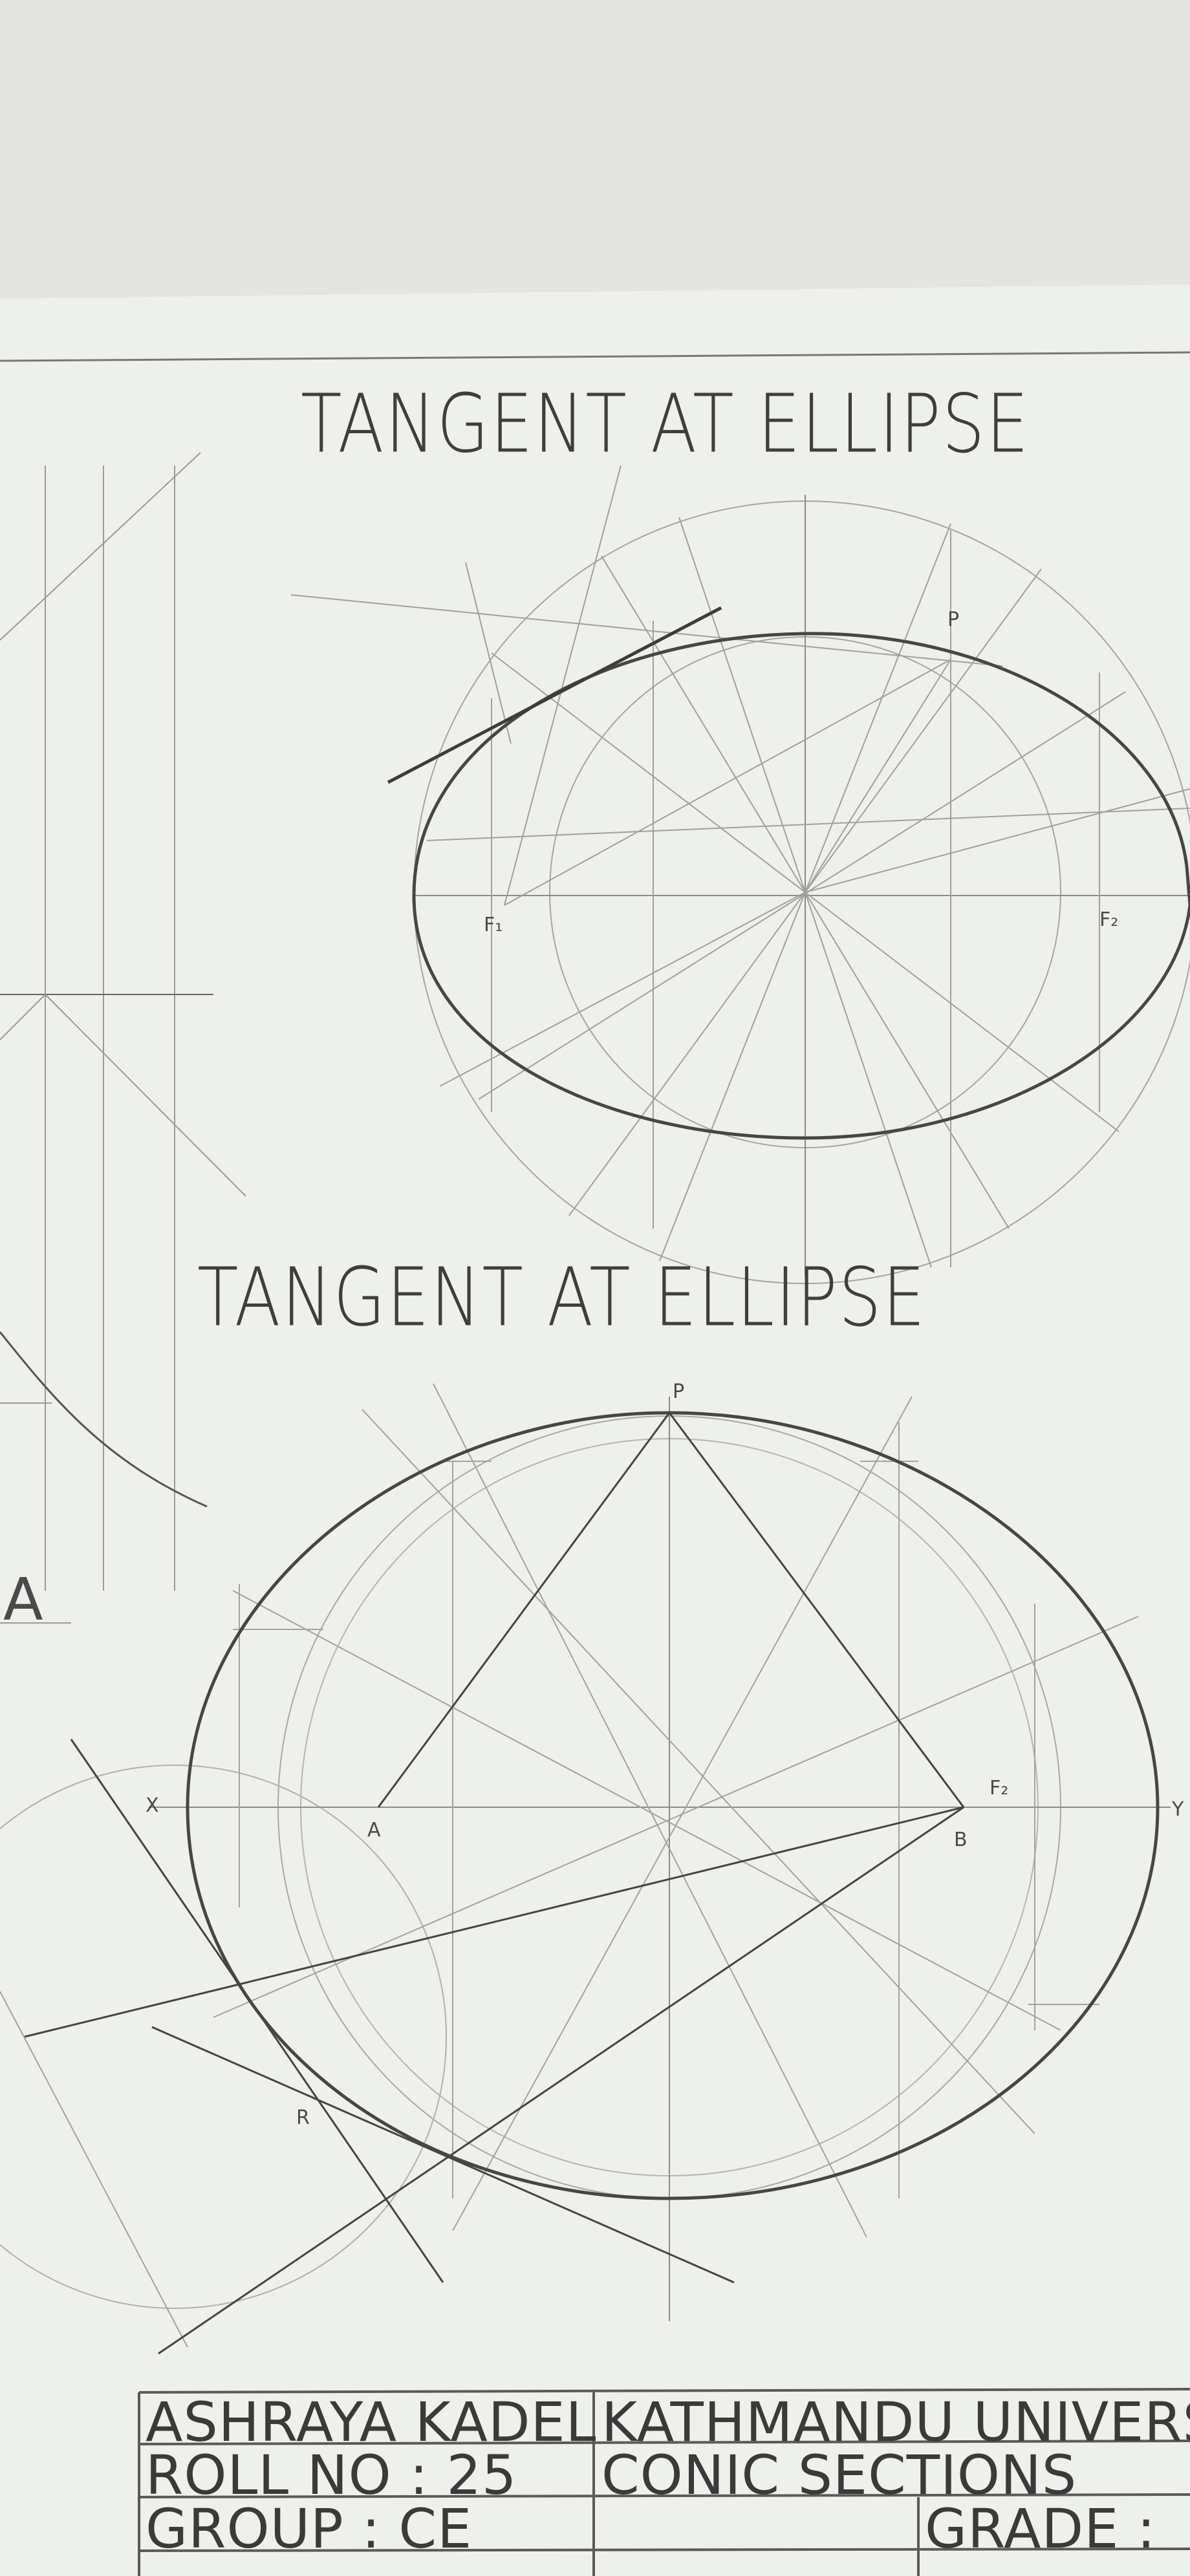  What do you see at coordinates (1177, 1809) in the screenshot?
I see `bottom-label-y: Y` at bounding box center [1177, 1809].